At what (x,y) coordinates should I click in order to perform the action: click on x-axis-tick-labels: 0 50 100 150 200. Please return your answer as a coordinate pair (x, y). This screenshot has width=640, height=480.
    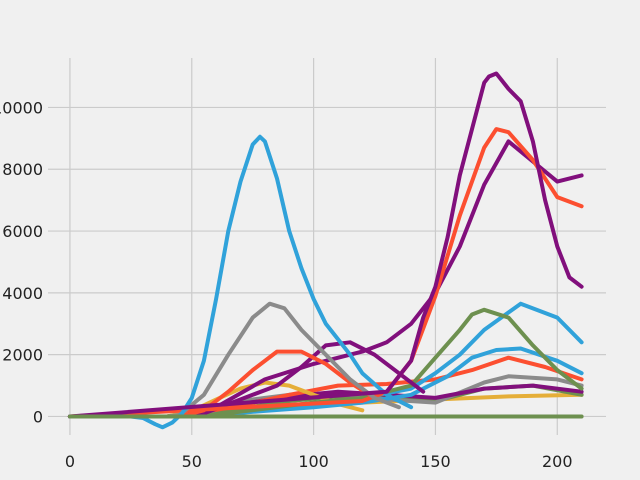
    Looking at the image, I should click on (319, 461).